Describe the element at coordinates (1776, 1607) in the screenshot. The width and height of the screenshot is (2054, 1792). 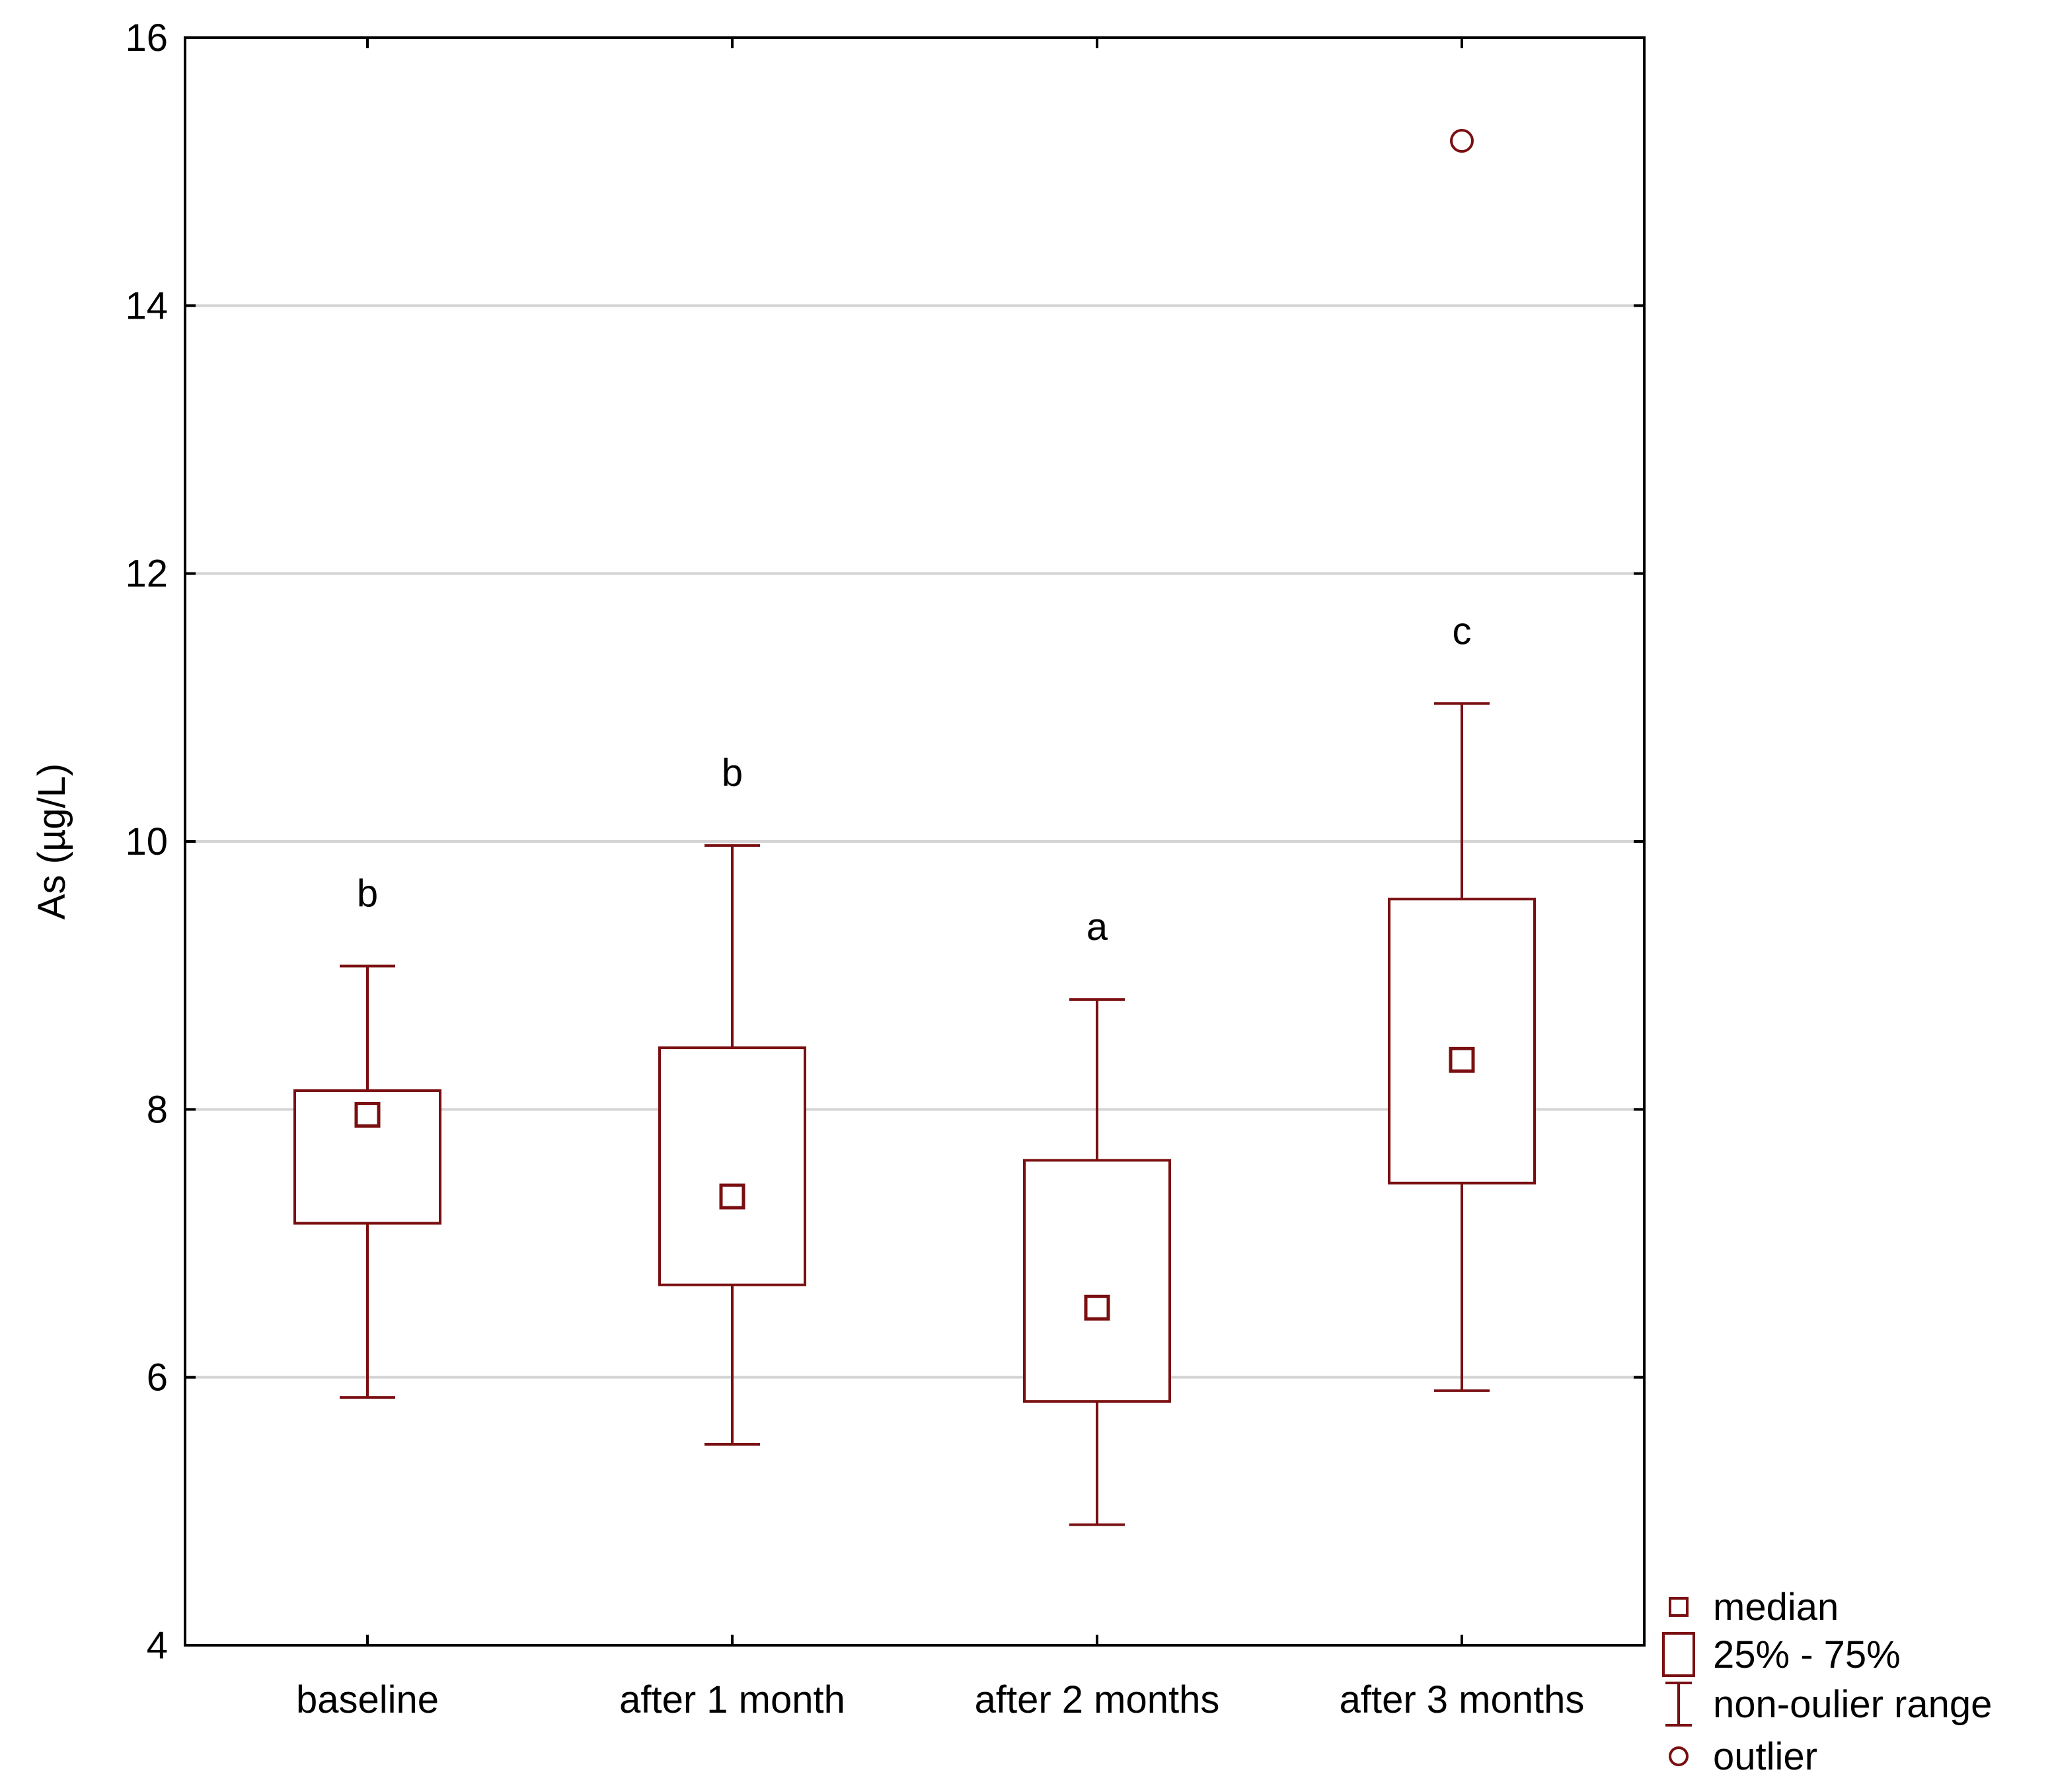
I see `legend-label: median` at that location.